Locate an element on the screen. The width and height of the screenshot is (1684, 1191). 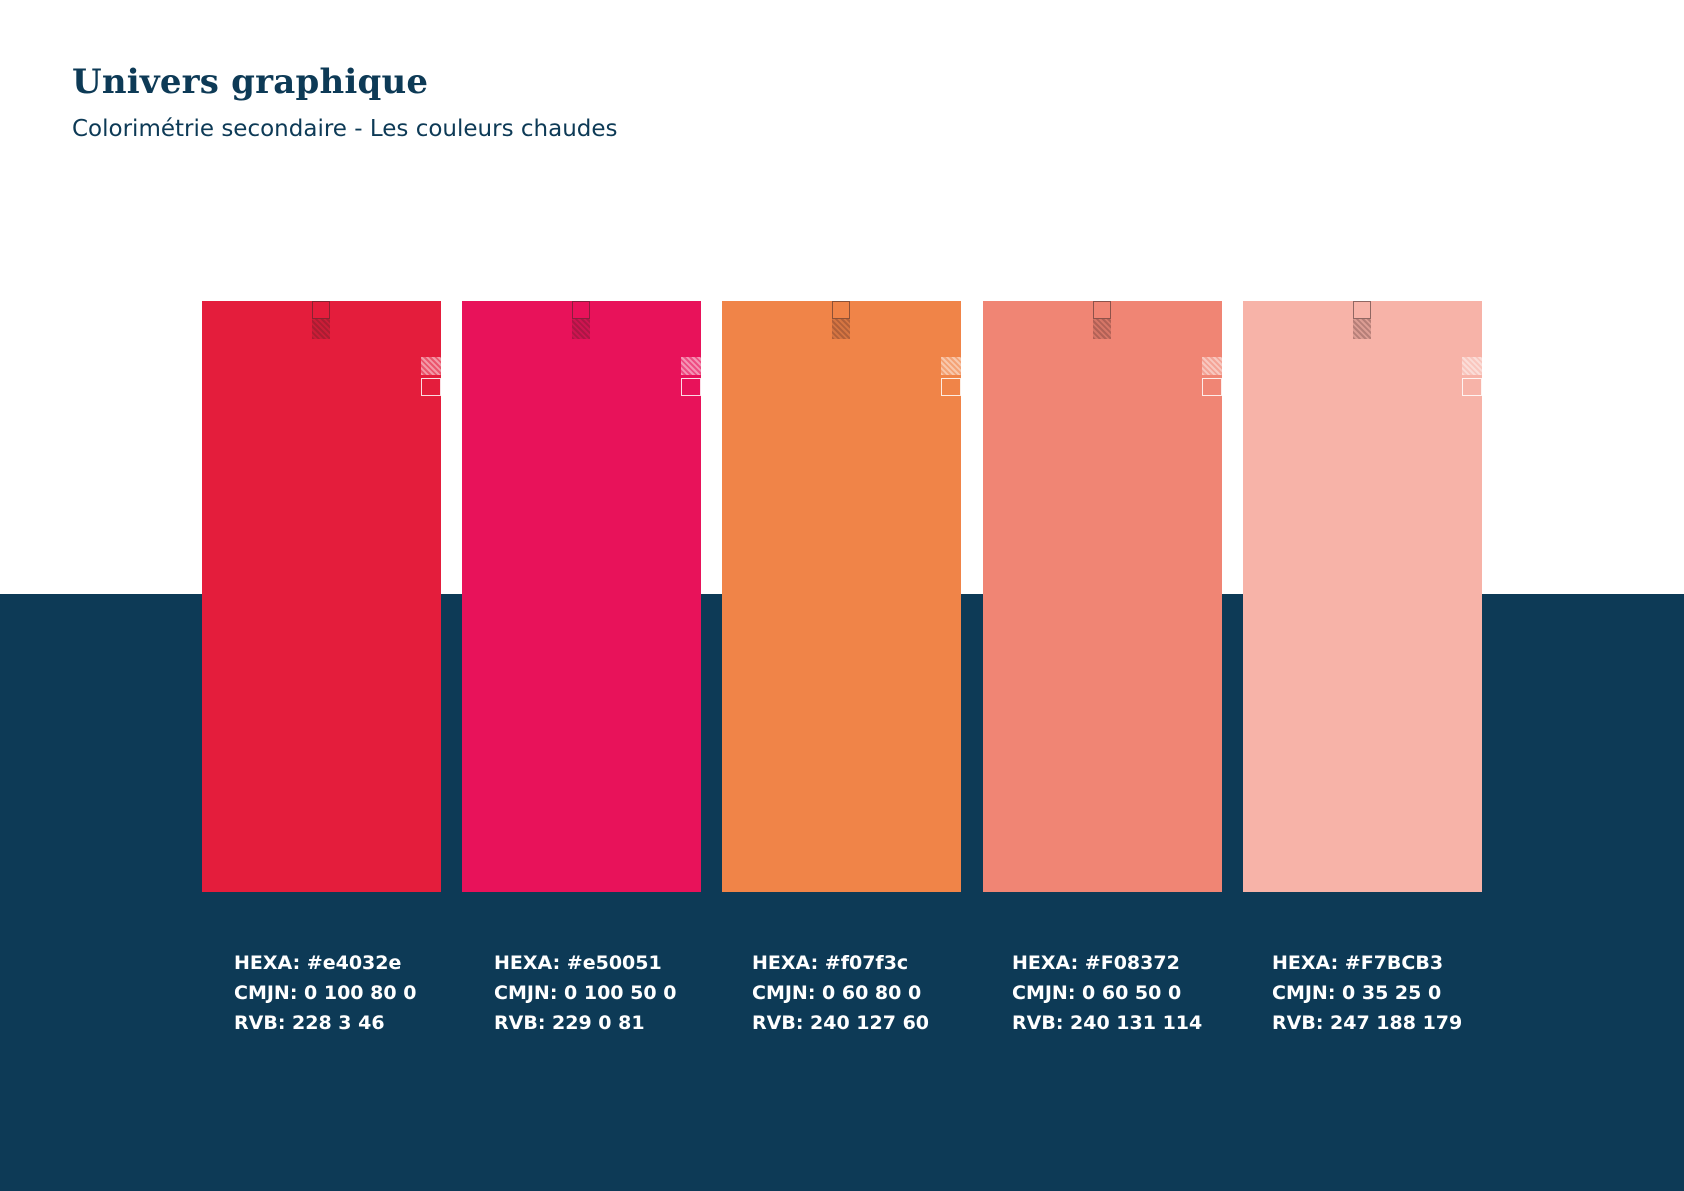
hexa-value: HEXA: #e4032e is located at coordinates (318, 963).